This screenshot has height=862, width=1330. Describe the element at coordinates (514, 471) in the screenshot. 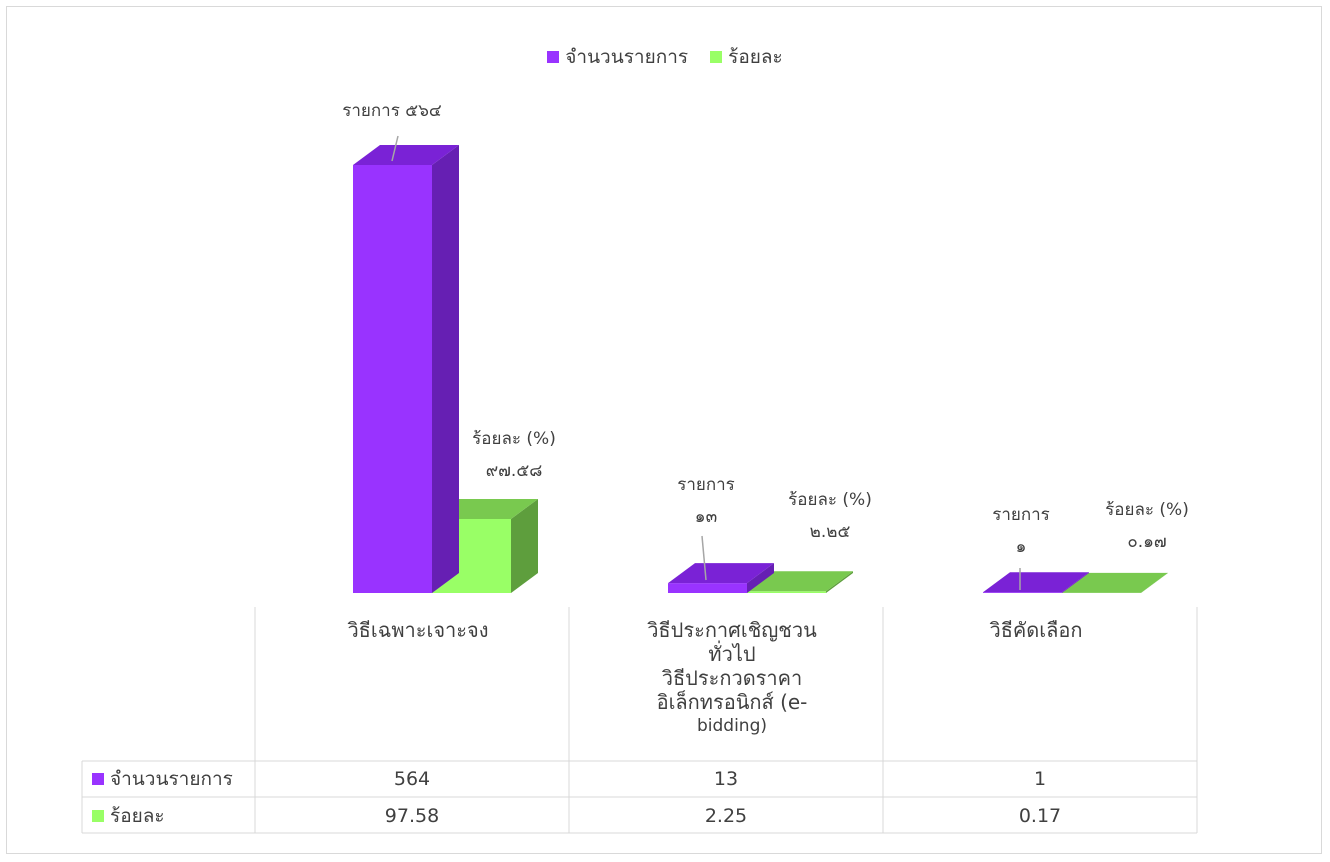

I see `data-label-percent-0: ๙๗.๕๘` at that location.